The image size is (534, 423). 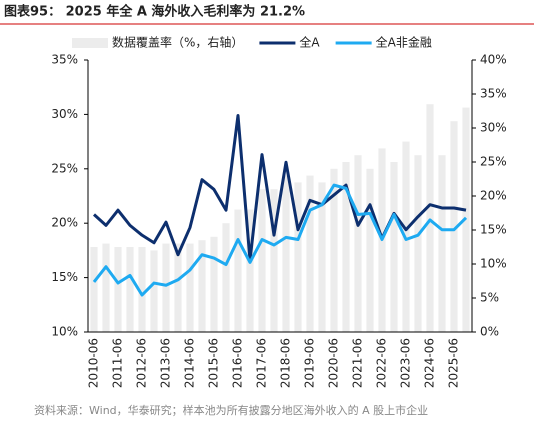 What do you see at coordinates (64, 223) in the screenshot?
I see `y-tick-label: 20%` at bounding box center [64, 223].